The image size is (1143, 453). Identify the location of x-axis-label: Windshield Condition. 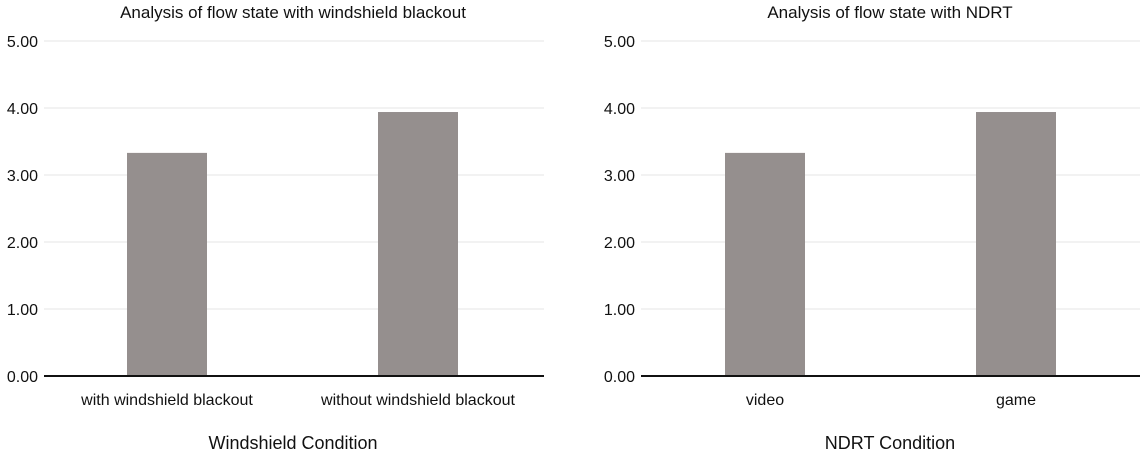
(292, 443).